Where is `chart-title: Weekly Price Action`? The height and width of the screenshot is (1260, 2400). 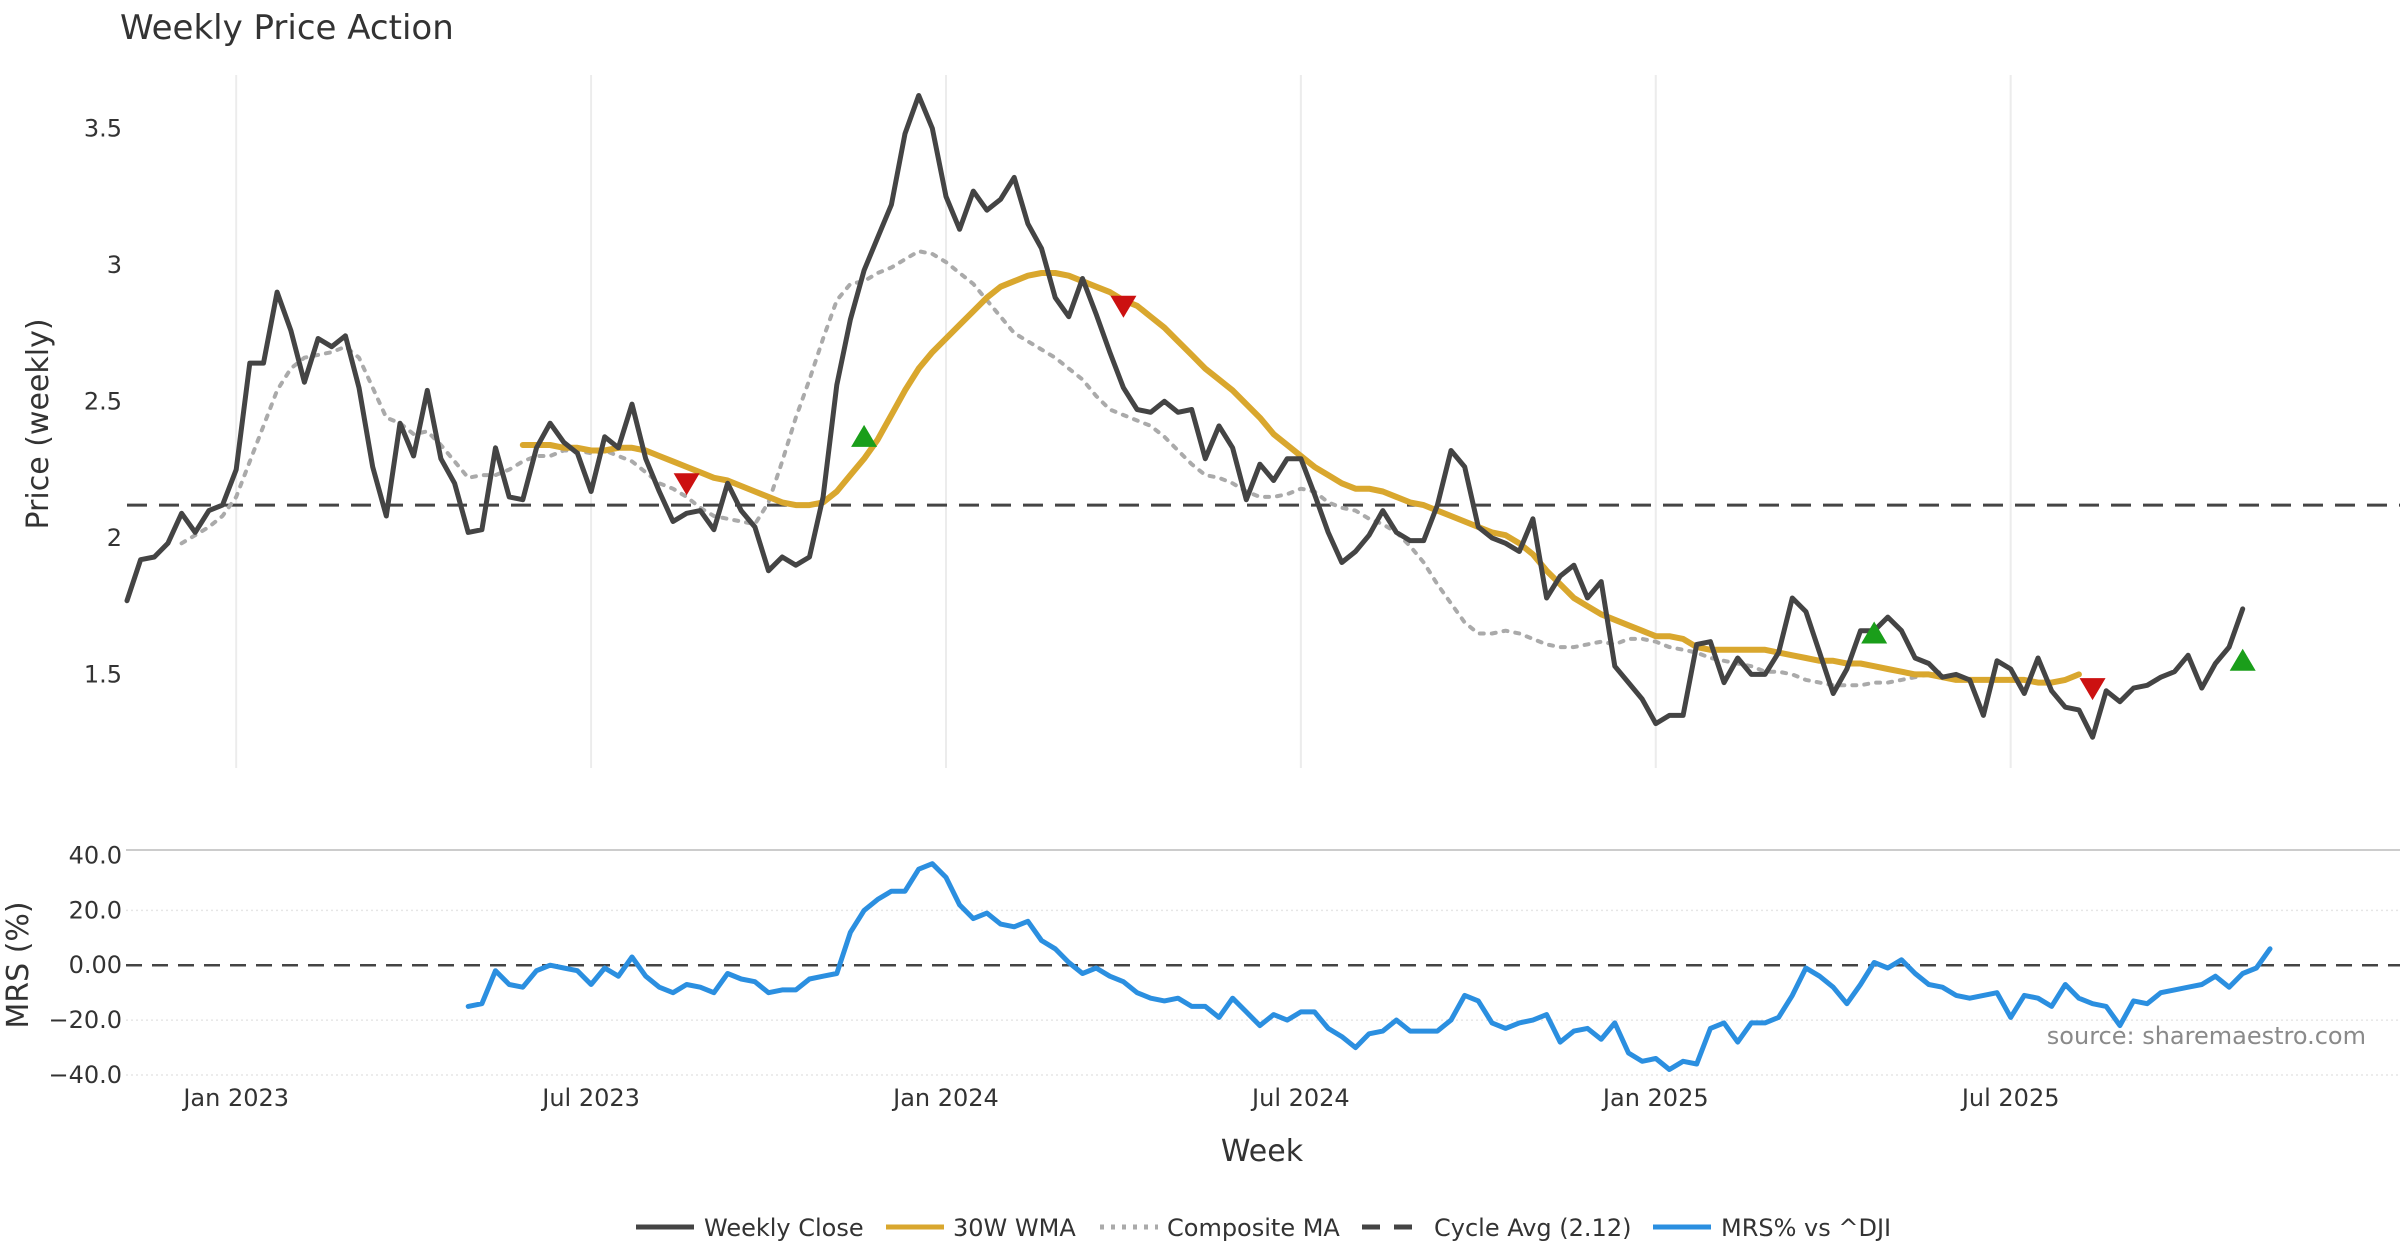
chart-title: Weekly Price Action is located at coordinates (287, 28).